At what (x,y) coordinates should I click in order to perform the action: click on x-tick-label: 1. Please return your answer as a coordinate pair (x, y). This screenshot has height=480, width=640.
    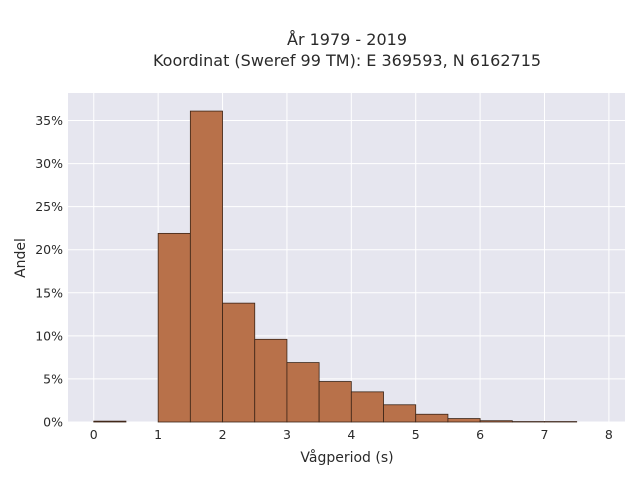
    Looking at the image, I should click on (158, 434).